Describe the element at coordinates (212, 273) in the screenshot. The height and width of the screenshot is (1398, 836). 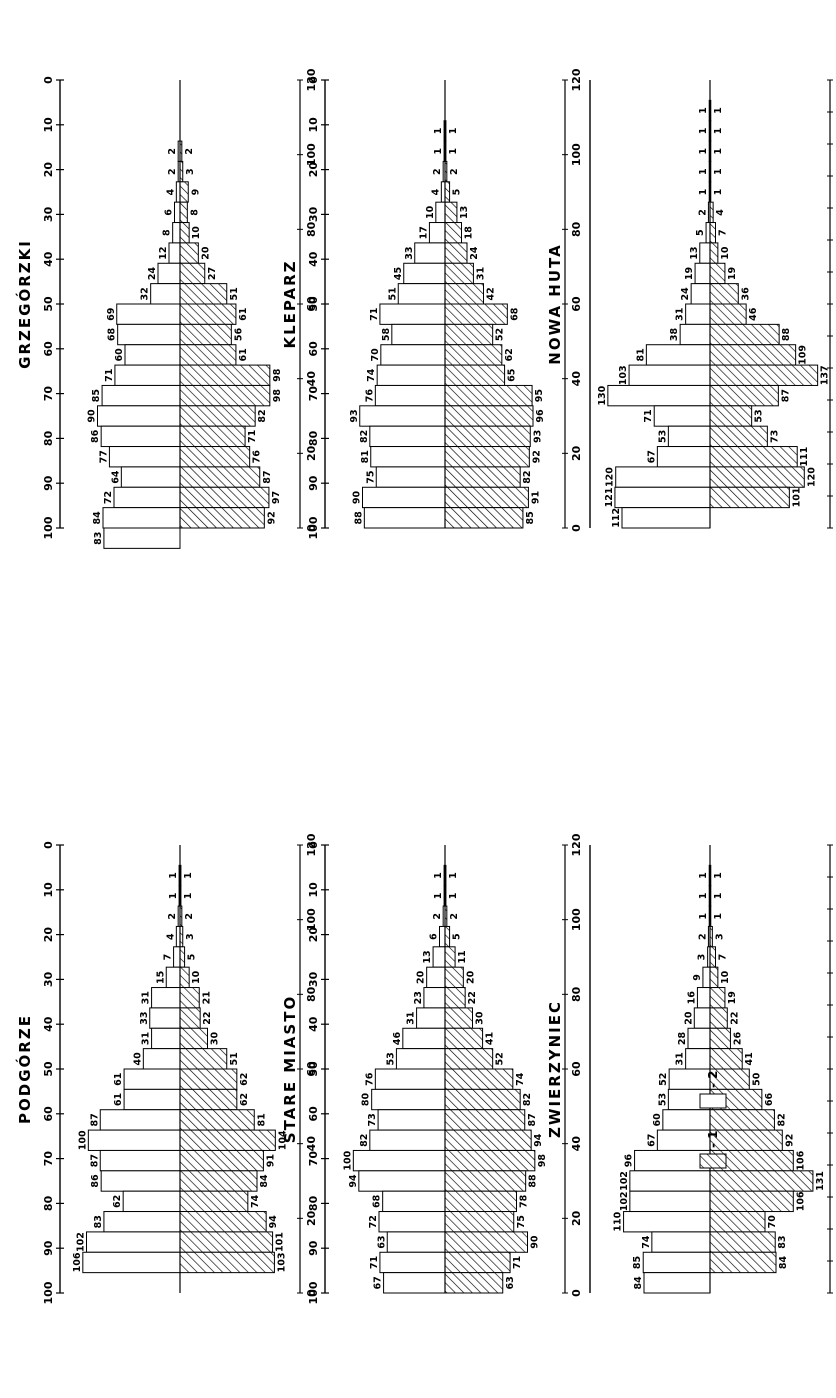
I see `male-value-label: 27` at that location.